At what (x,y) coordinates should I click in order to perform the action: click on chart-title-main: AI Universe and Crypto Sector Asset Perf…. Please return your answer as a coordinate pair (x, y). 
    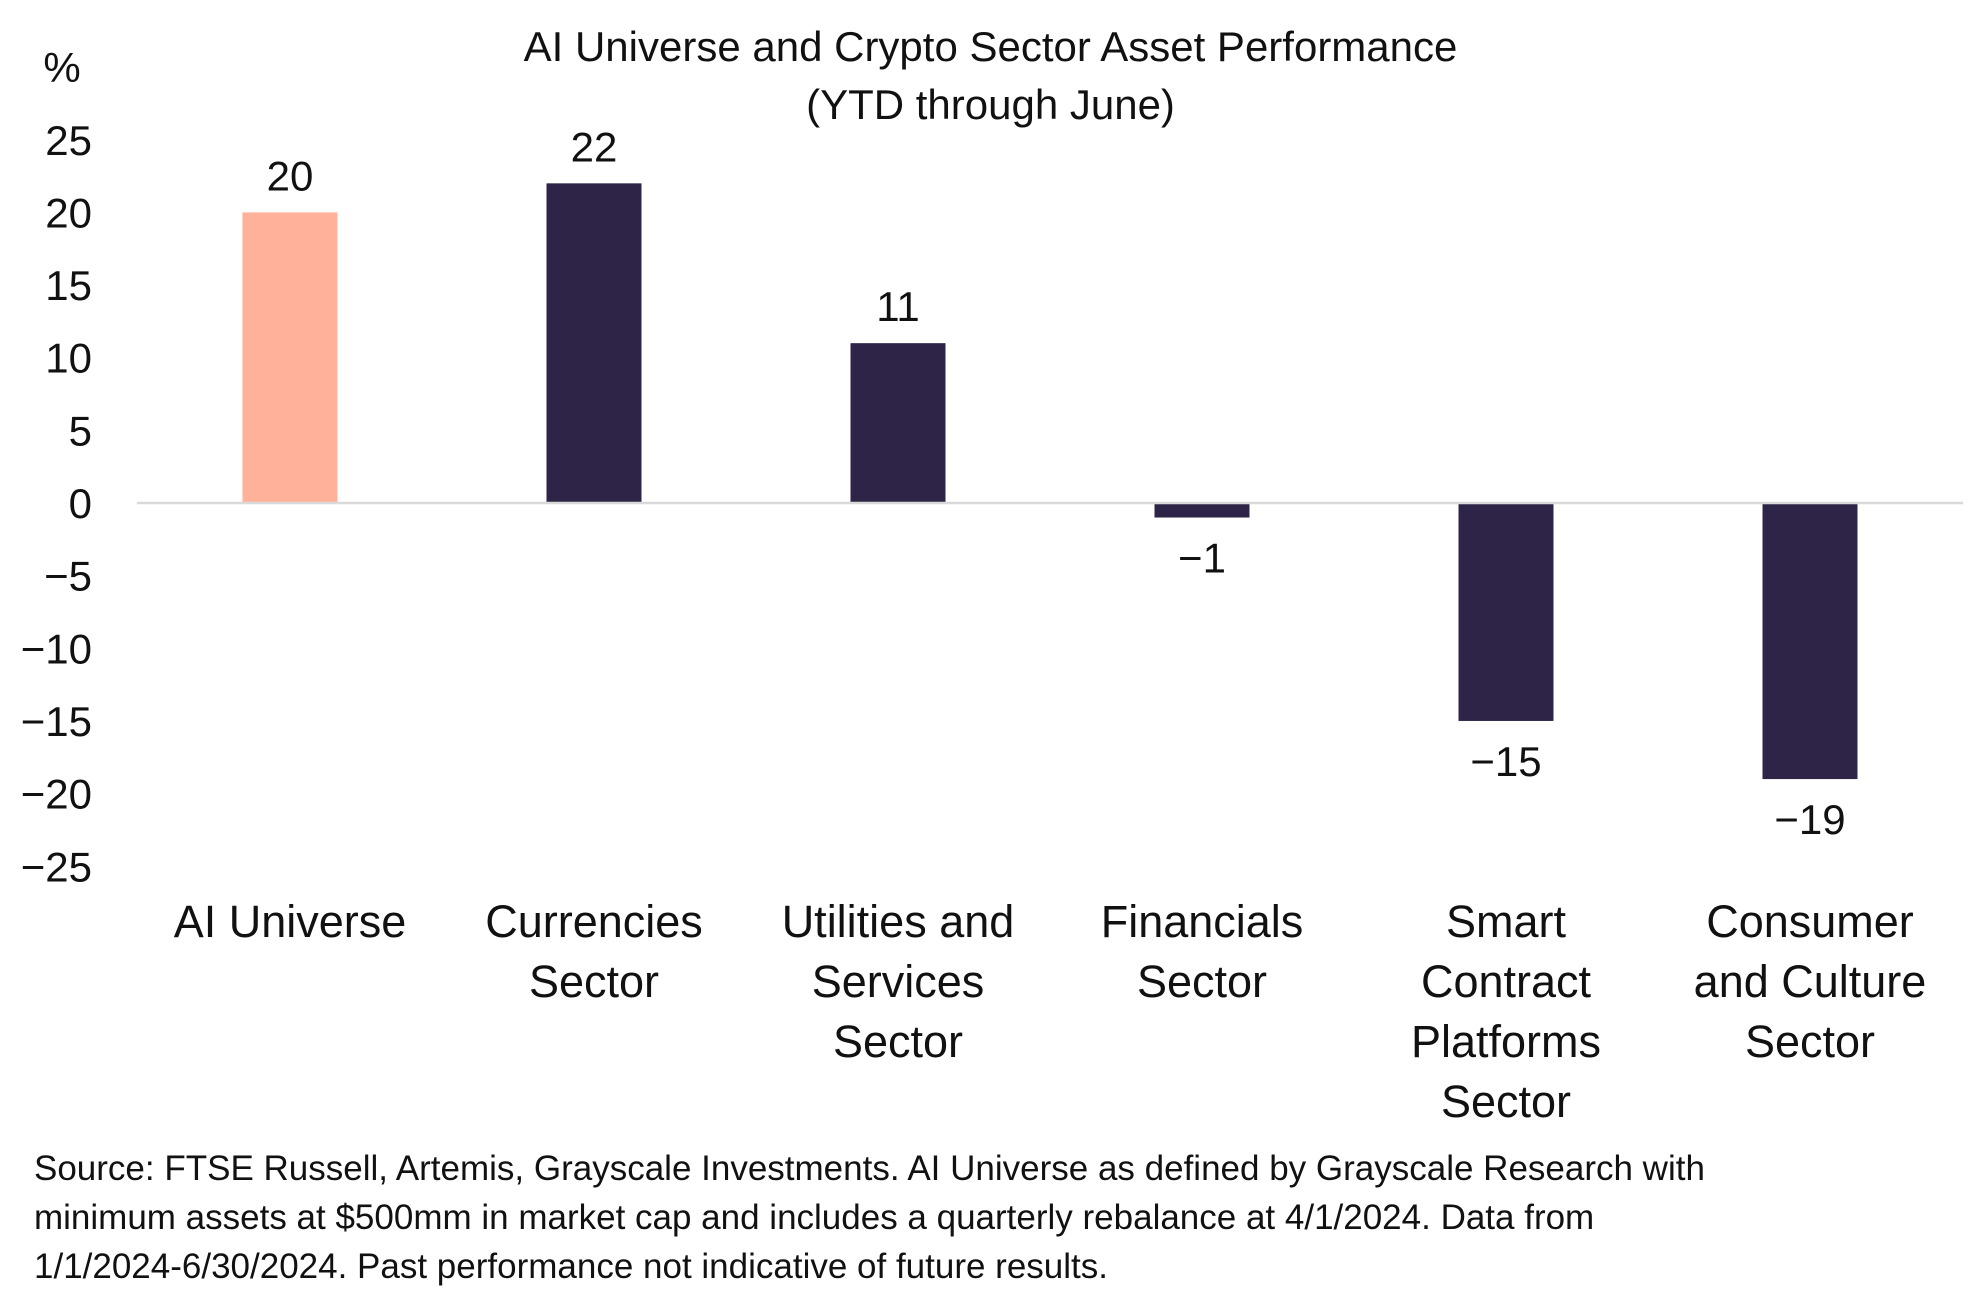
    Looking at the image, I should click on (990, 46).